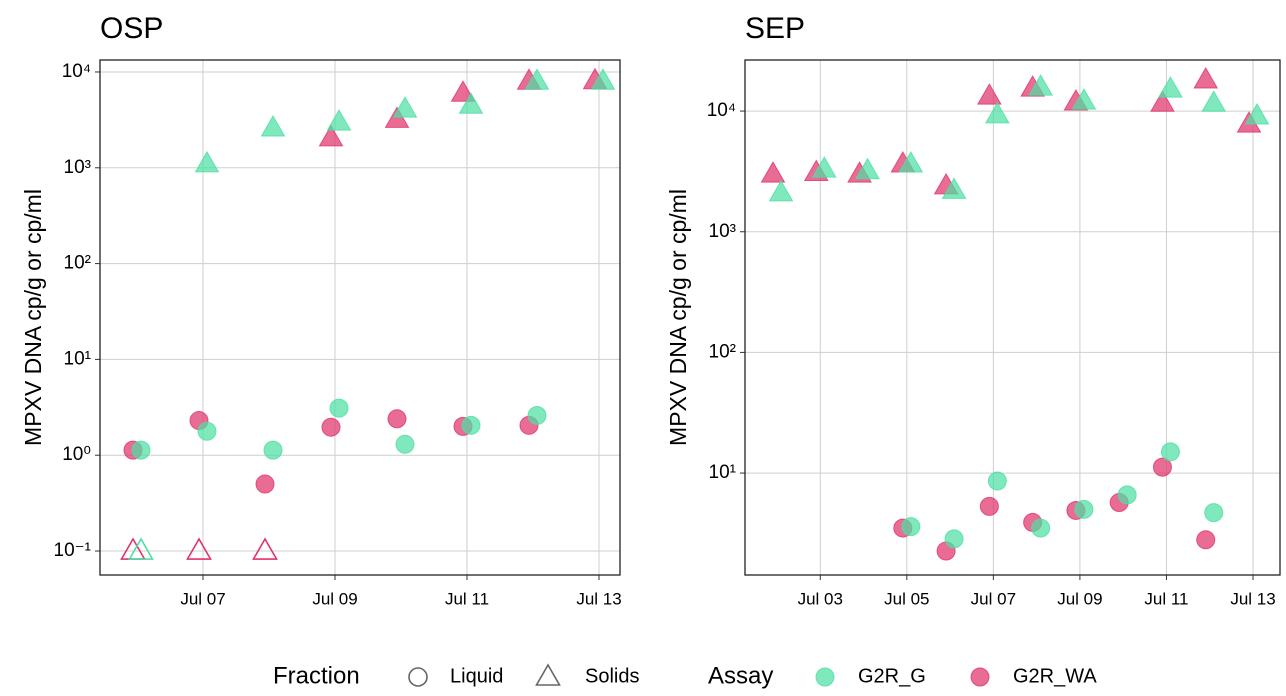  I want to click on x-tick-label: Jul 05, so click(906, 598).